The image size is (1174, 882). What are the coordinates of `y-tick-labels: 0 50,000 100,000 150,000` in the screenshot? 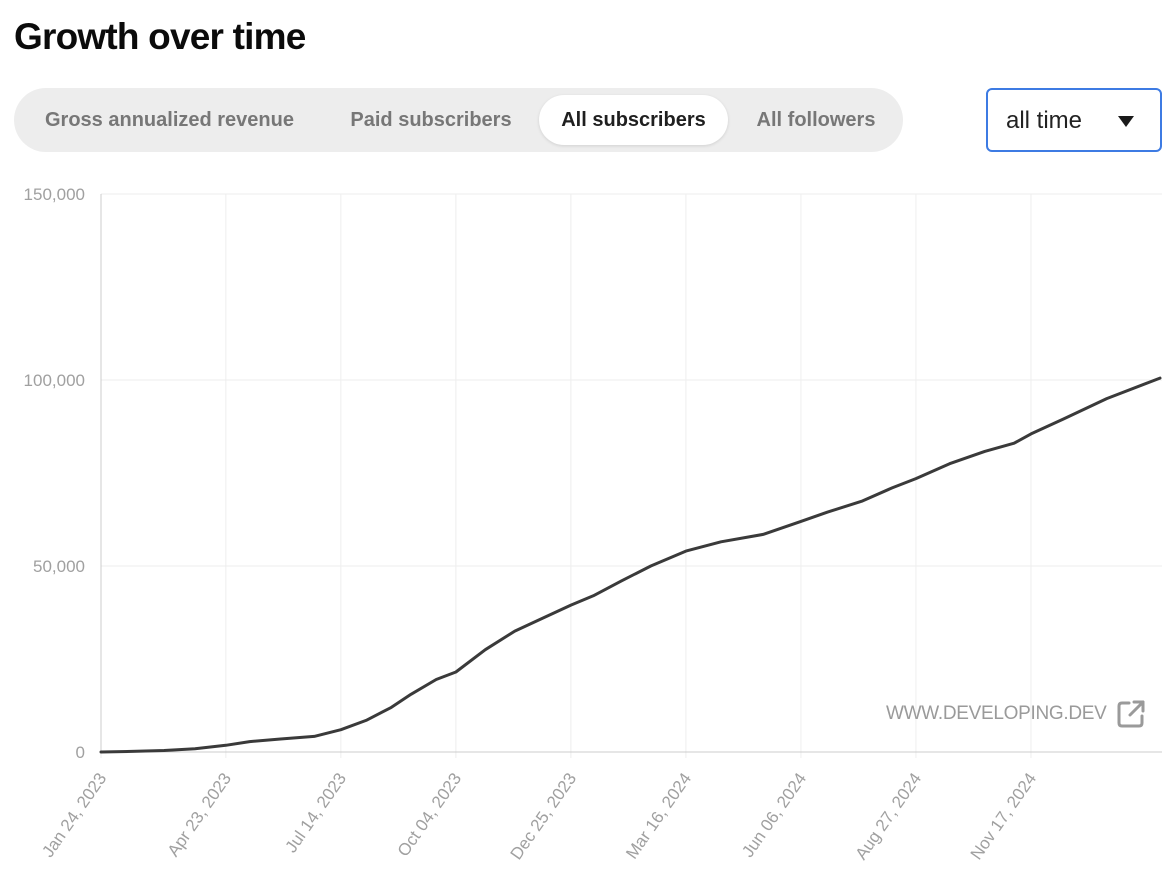 It's located at (54, 473).